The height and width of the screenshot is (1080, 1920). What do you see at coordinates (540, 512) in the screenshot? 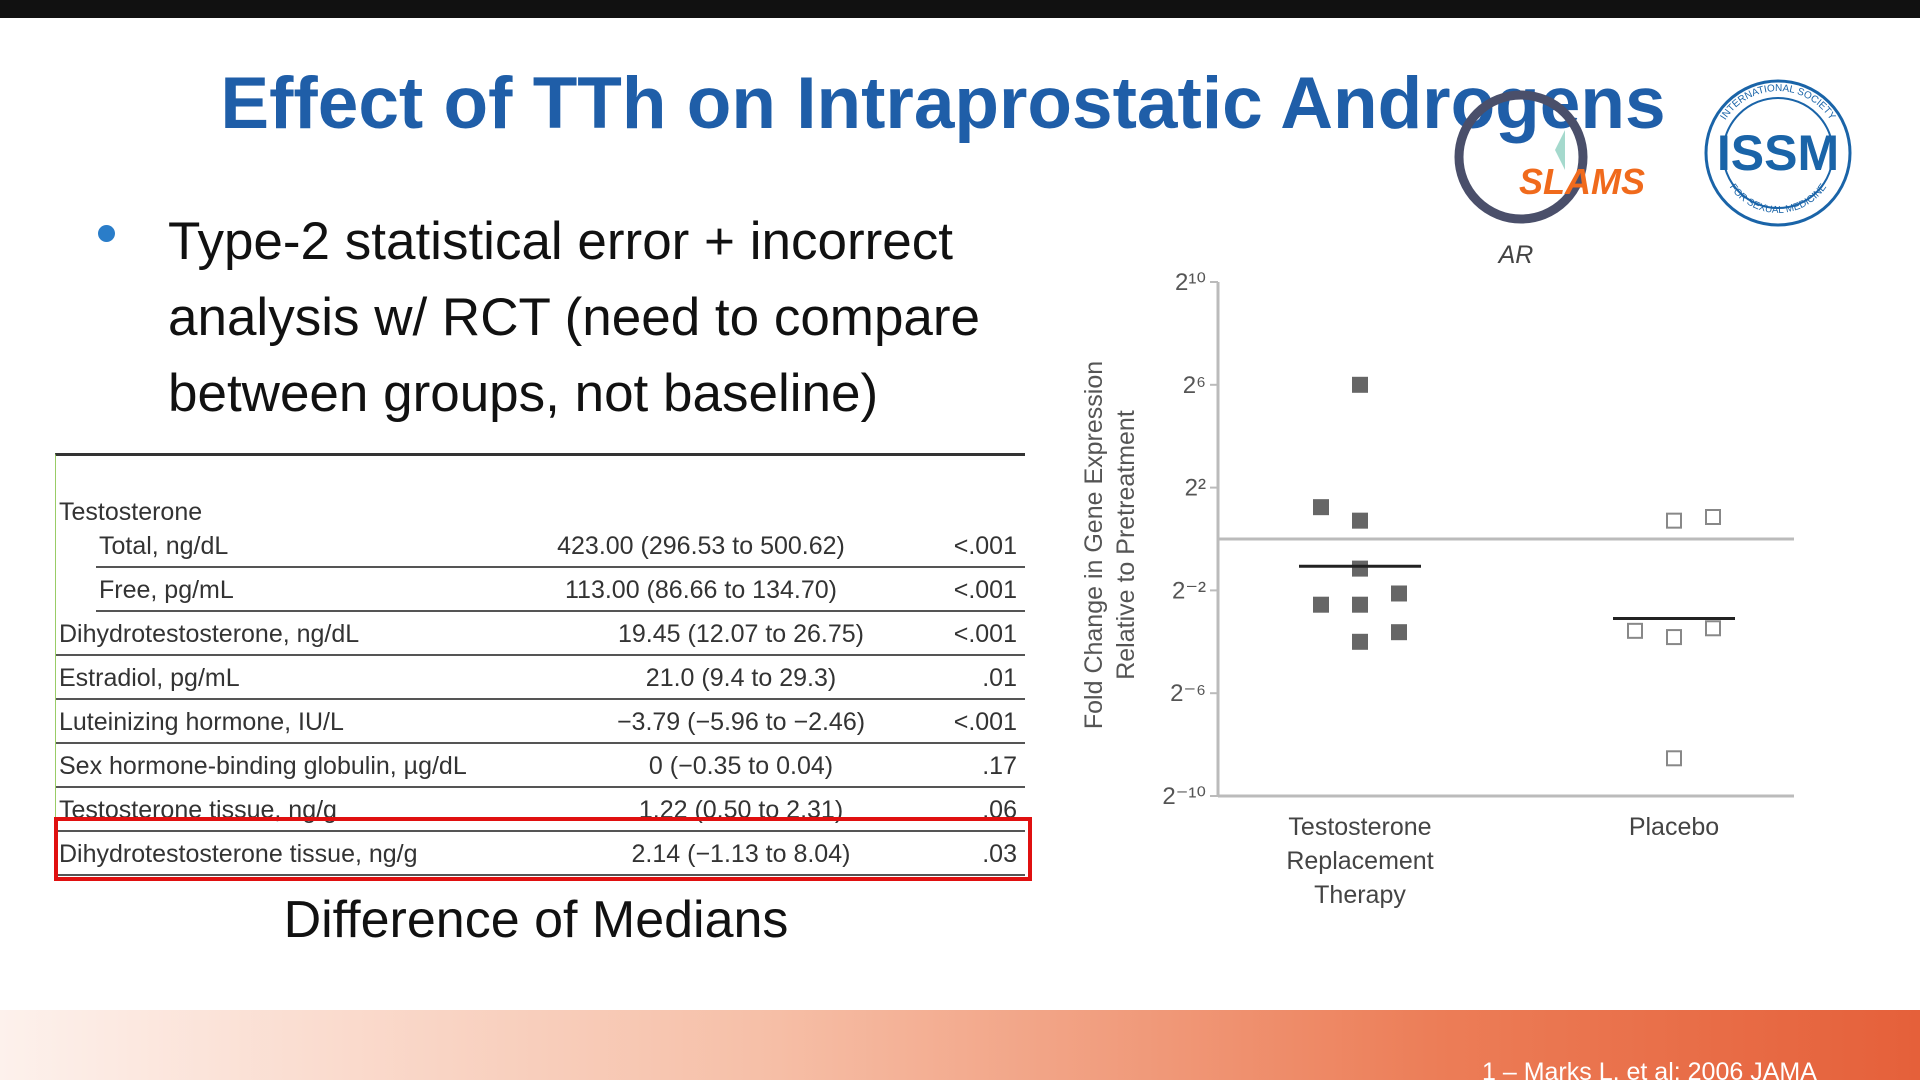
I see `table-group-row: Testosterone` at bounding box center [540, 512].